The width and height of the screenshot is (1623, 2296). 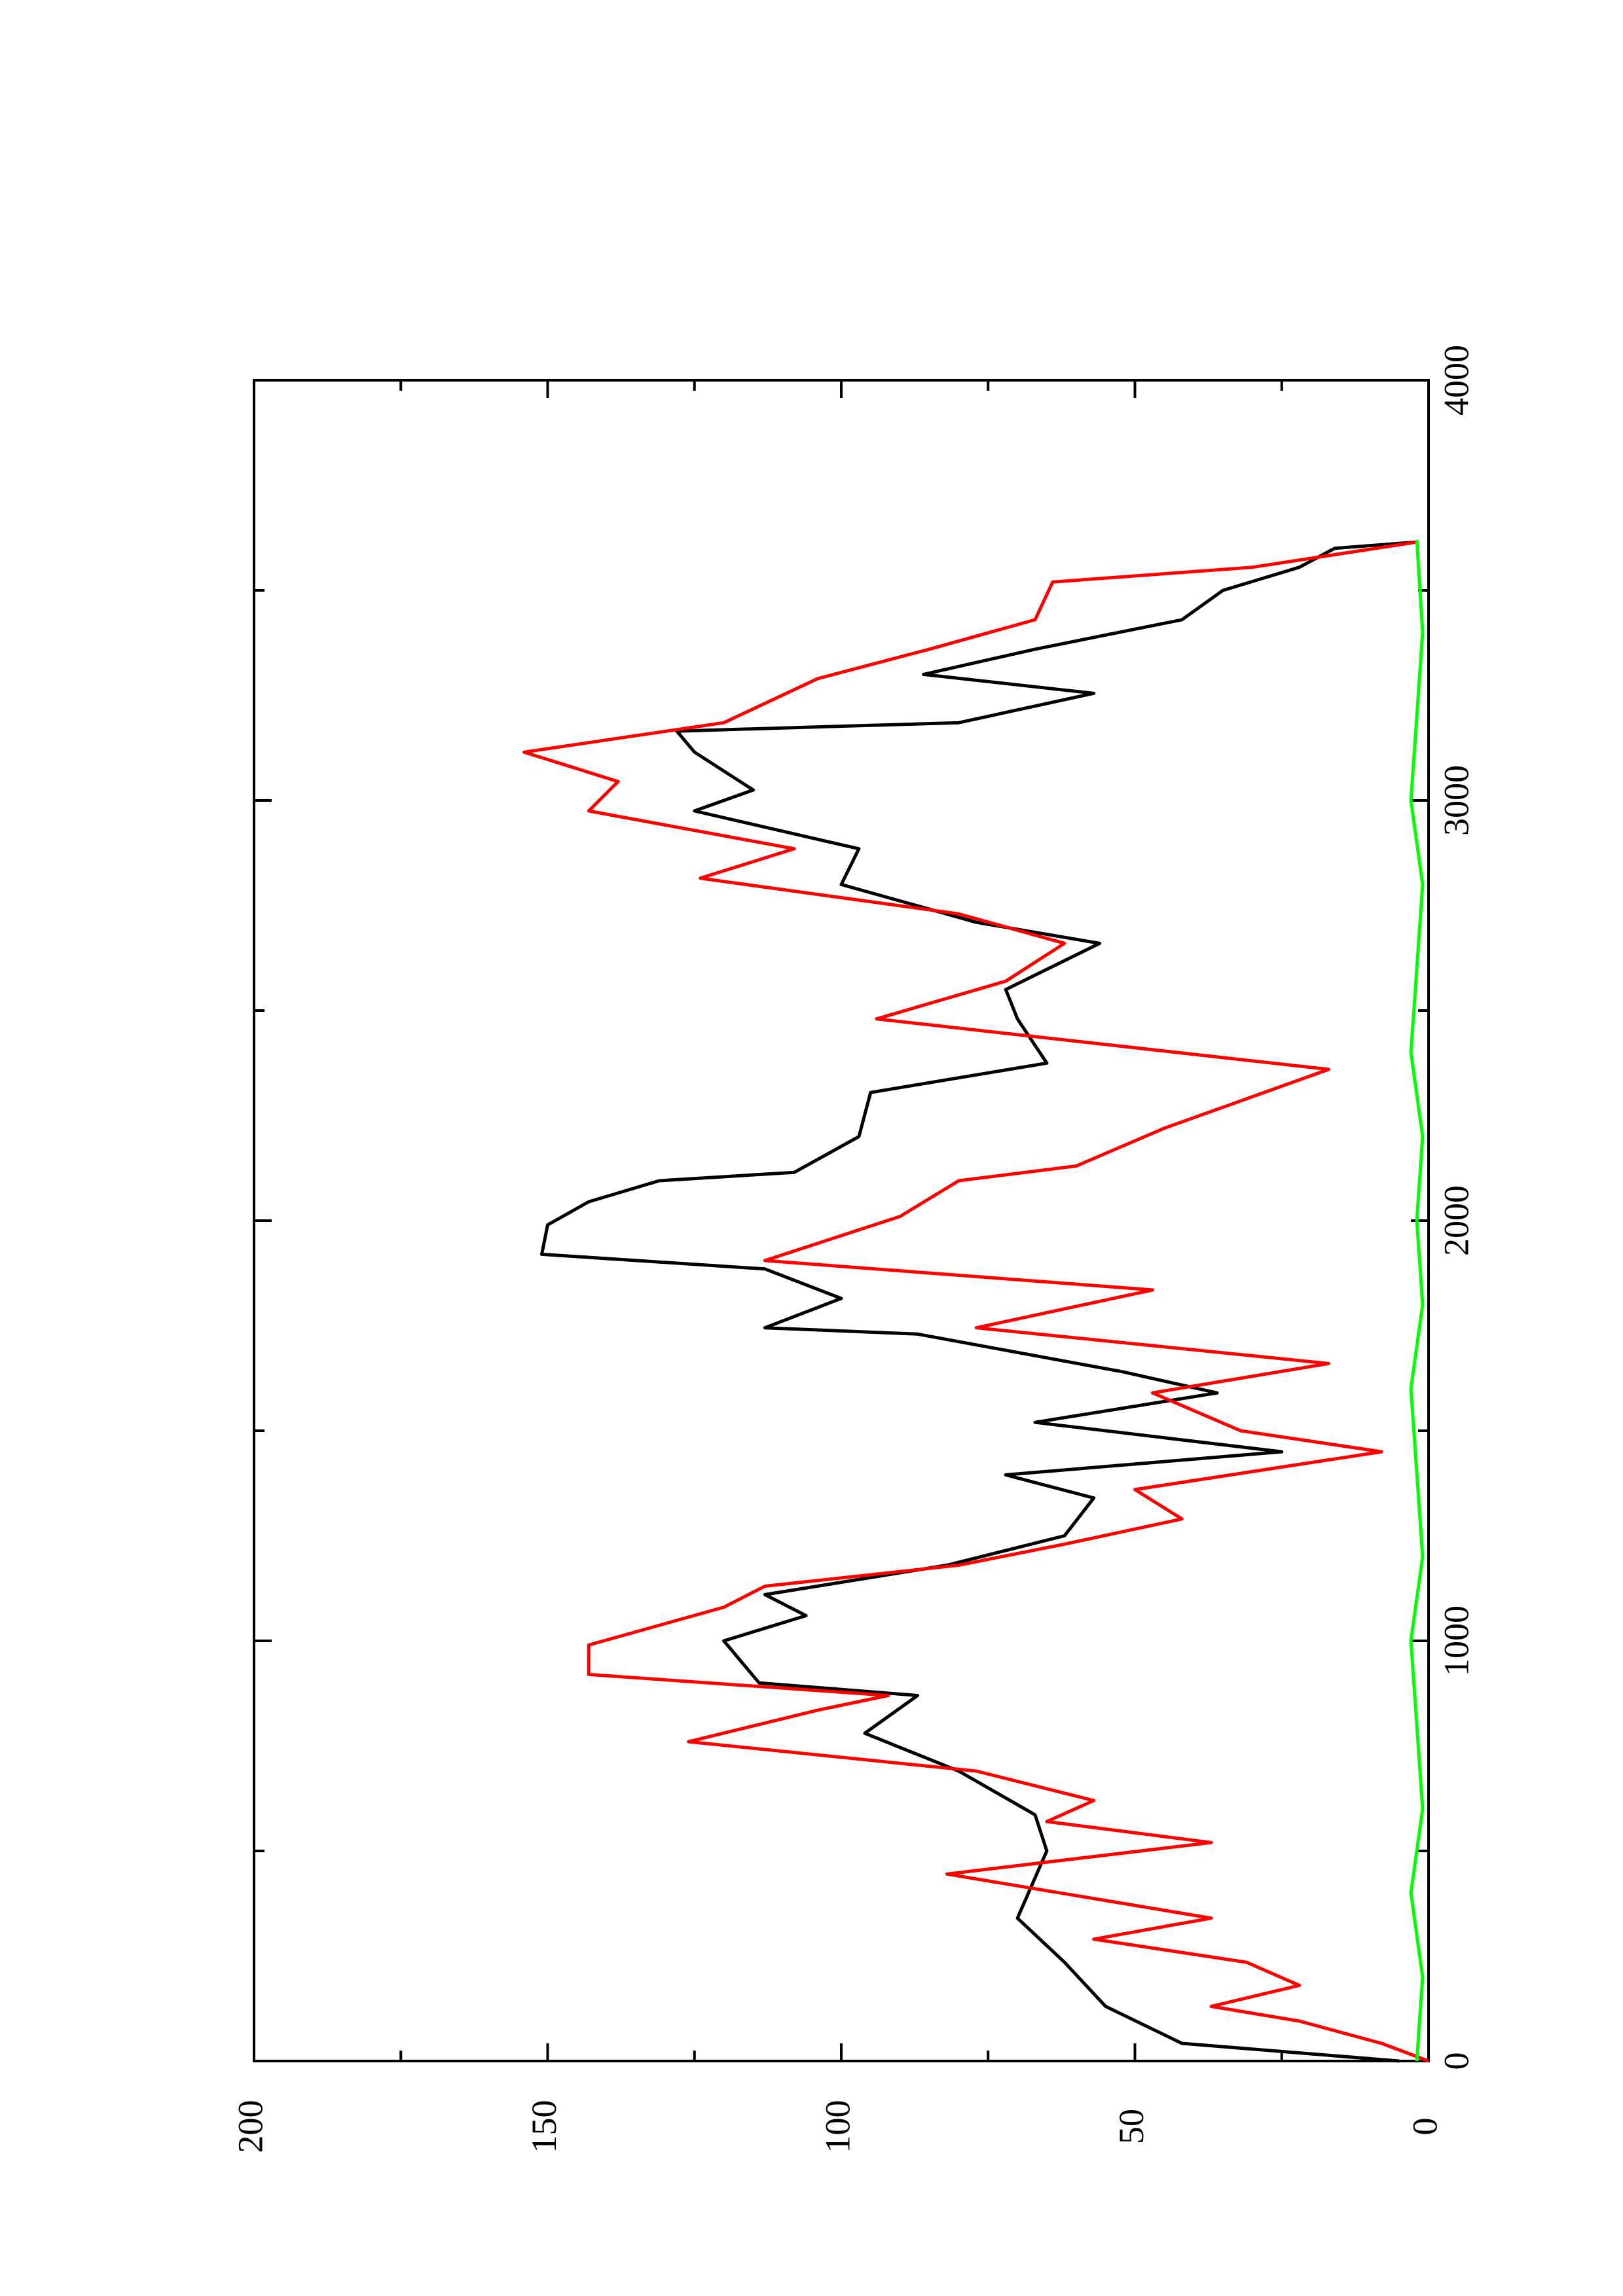 I want to click on y-tick-label: 200, so click(x=250, y=2126).